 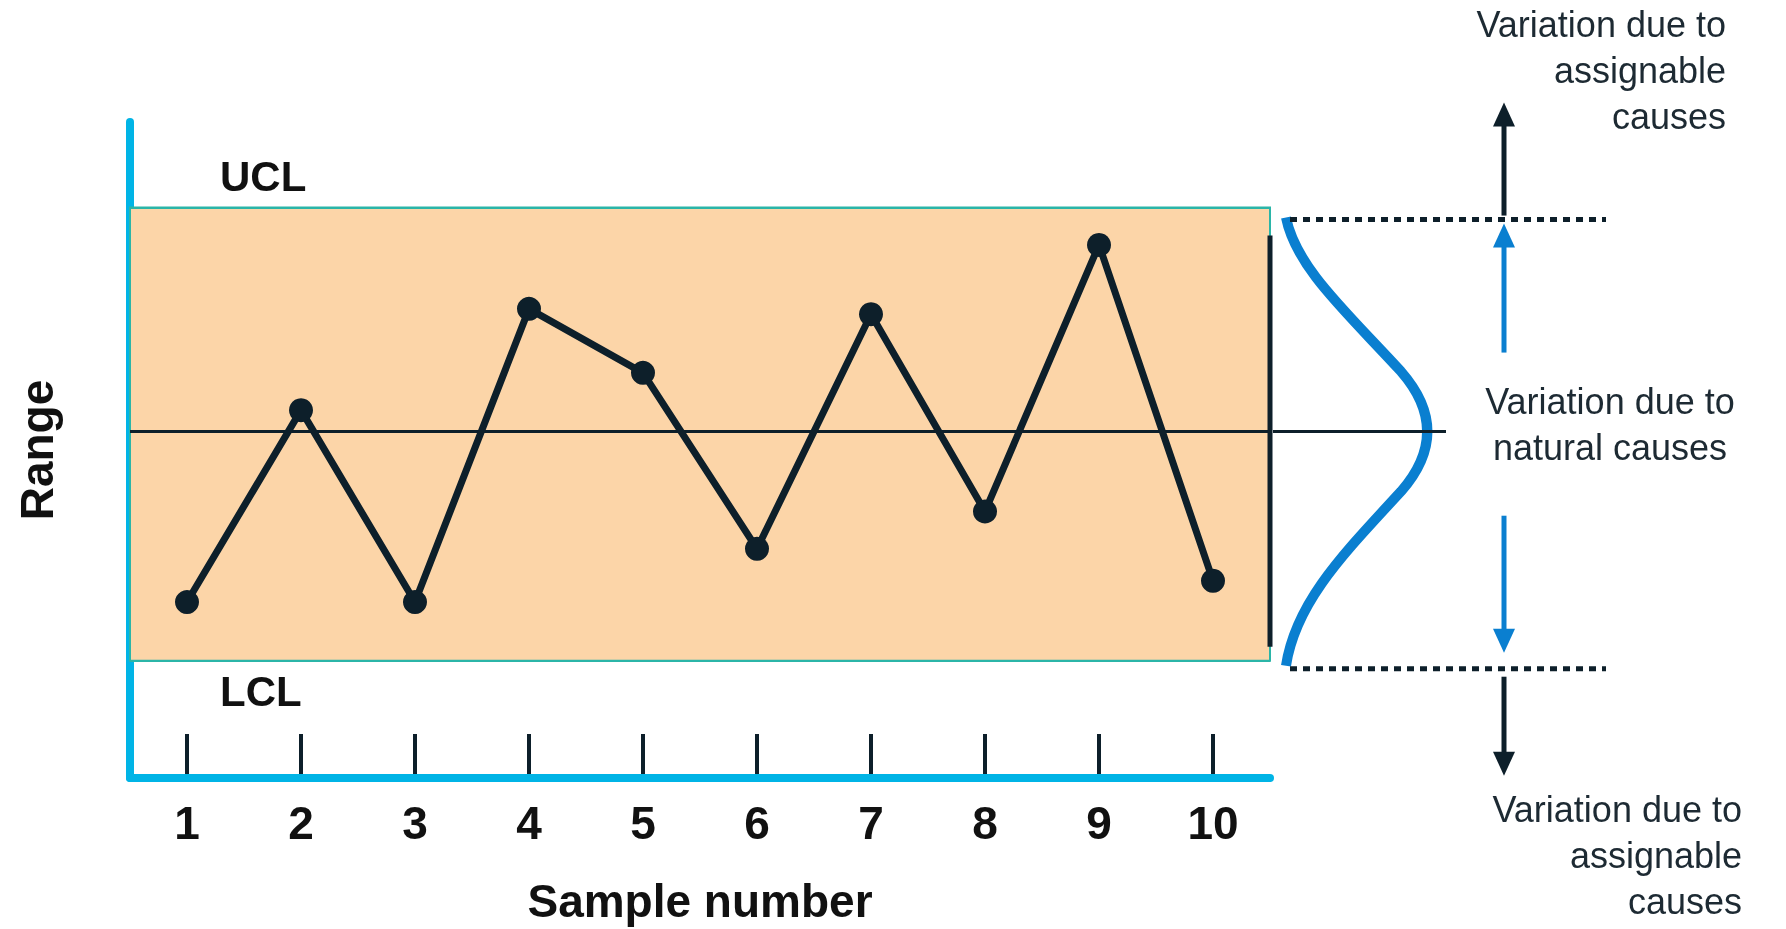 What do you see at coordinates (37, 450) in the screenshot?
I see `y-axis-title: Range` at bounding box center [37, 450].